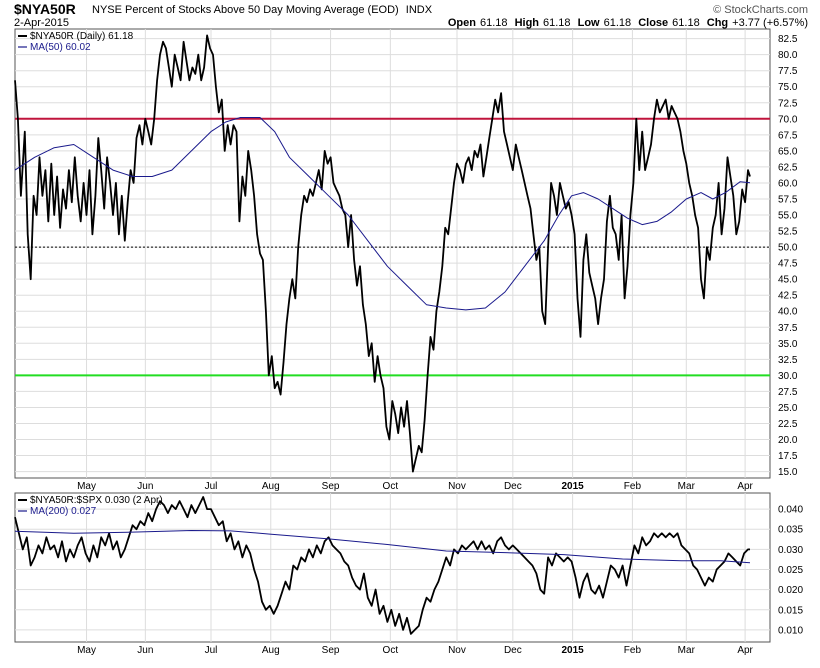 The width and height of the screenshot is (820, 668). Describe the element at coordinates (788, 71) in the screenshot. I see `main-y-tick-label: 77.5` at that location.